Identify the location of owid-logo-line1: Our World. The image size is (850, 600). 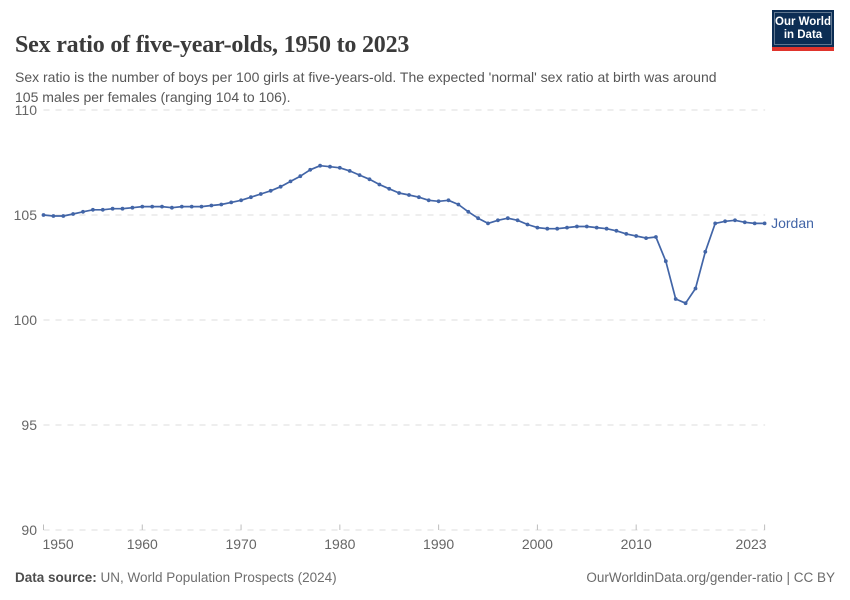
(803, 21).